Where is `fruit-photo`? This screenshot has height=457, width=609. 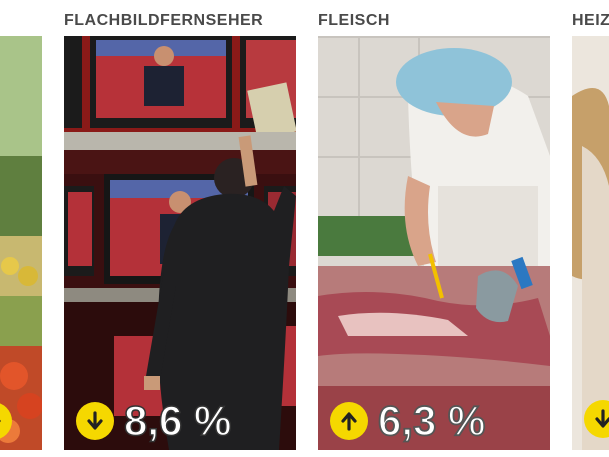
fruit-photo is located at coordinates (21, 243).